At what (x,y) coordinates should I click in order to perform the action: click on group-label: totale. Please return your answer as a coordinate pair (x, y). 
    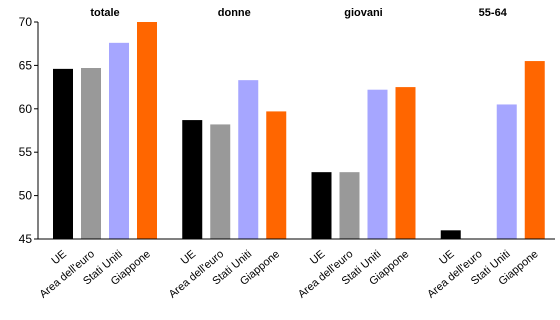
    Looking at the image, I should click on (104, 13).